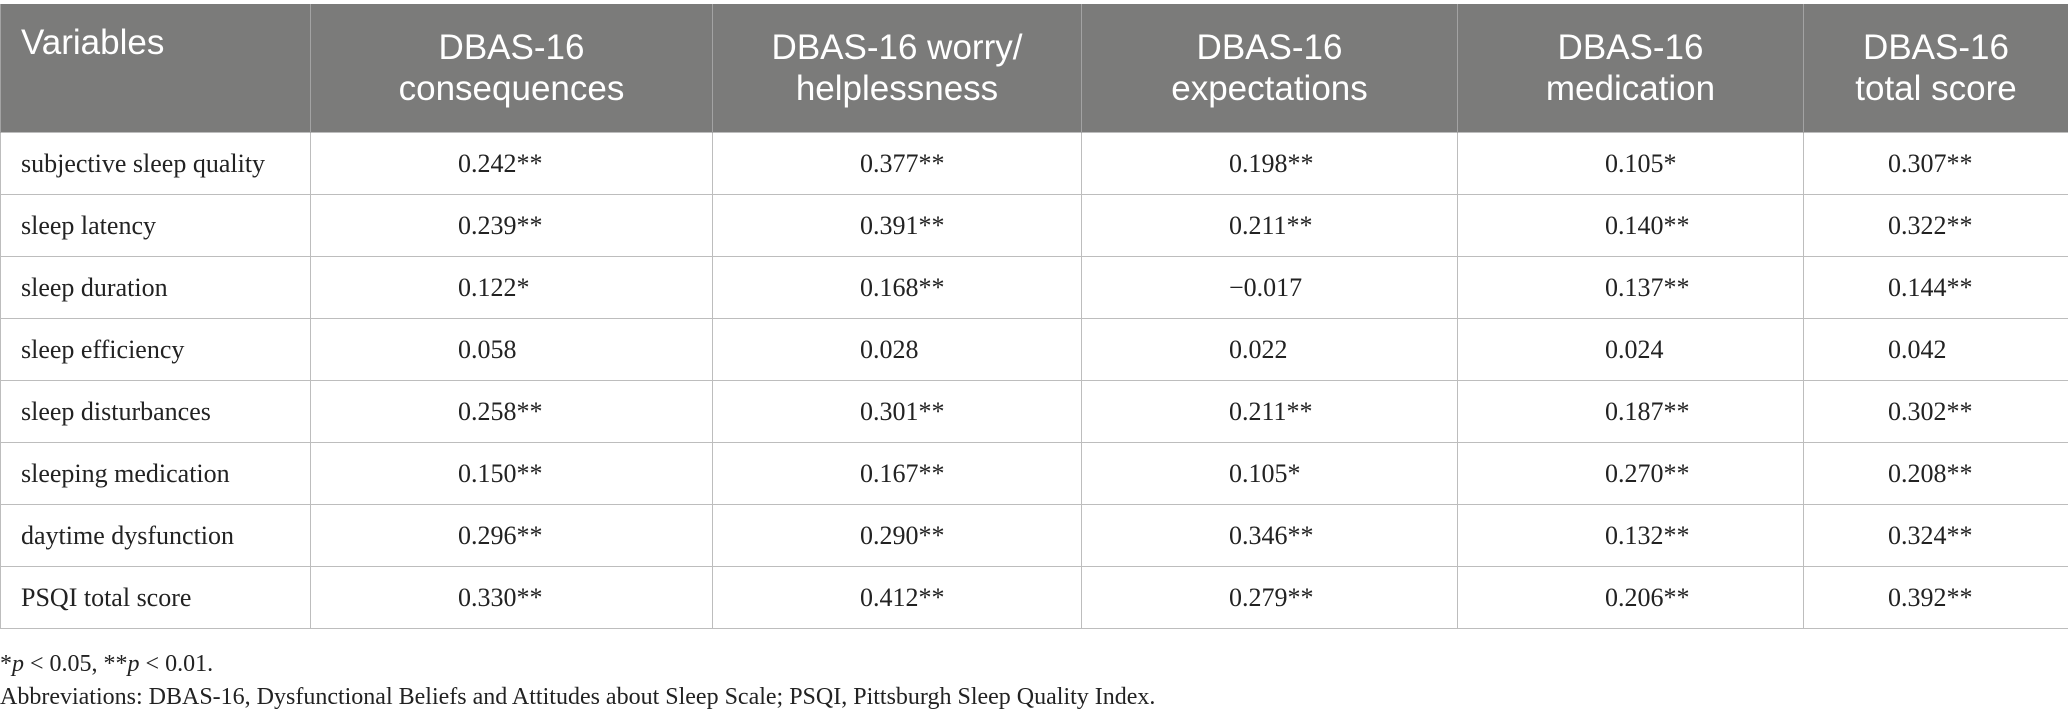 This screenshot has width=2068, height=725. I want to click on row-label: daytime dysfunction, so click(155, 535).